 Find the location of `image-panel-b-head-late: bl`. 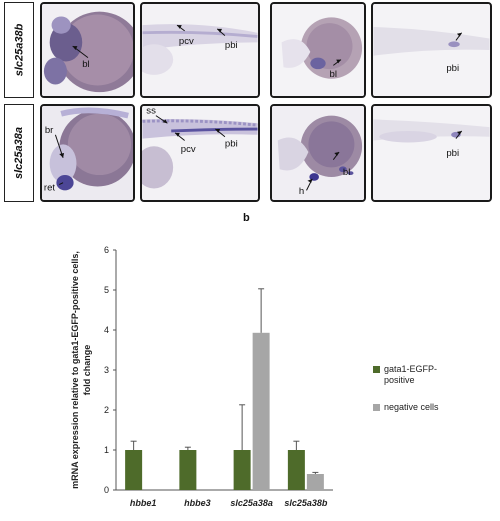

image-panel-b-head-late: bl is located at coordinates (318, 50).